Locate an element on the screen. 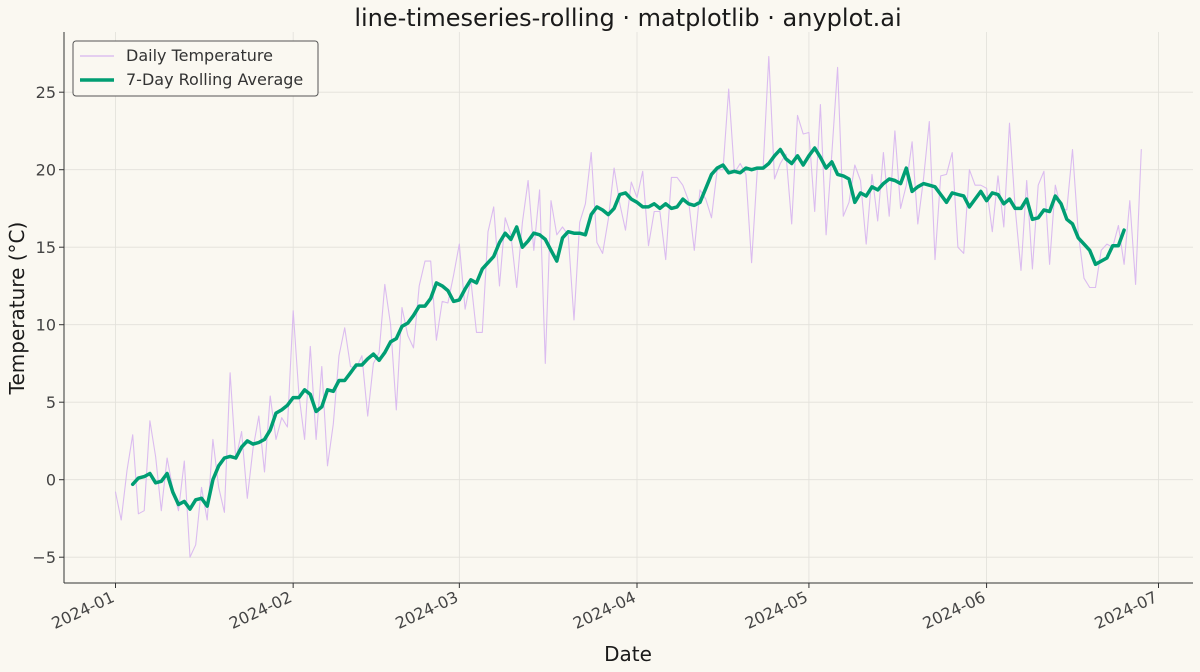  y-tick-label: 5 is located at coordinates (51, 402).